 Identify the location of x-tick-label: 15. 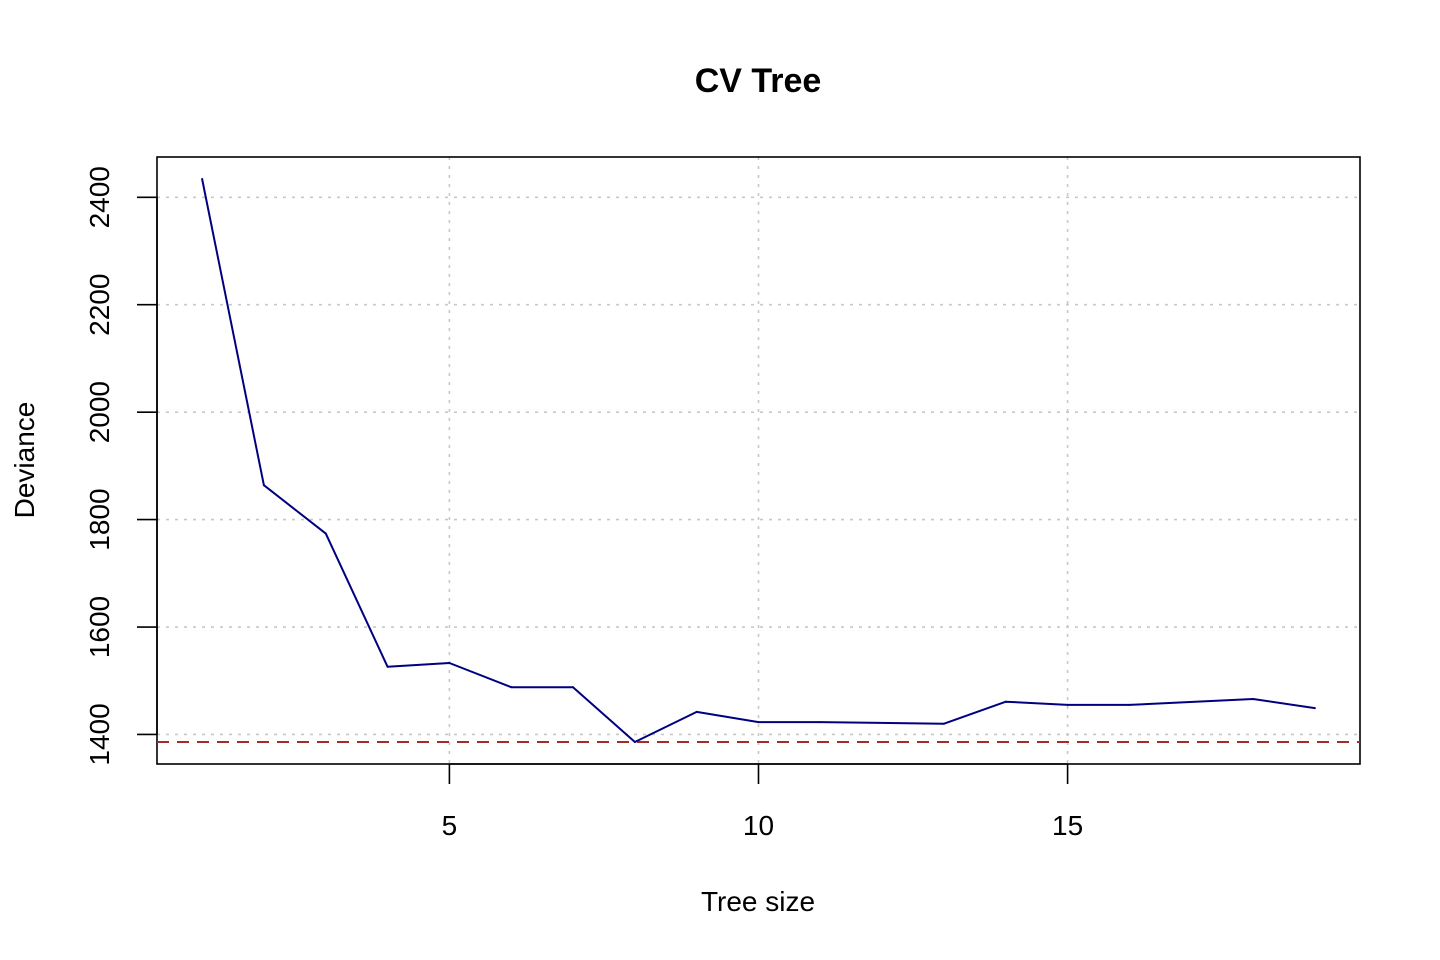
(1067, 825).